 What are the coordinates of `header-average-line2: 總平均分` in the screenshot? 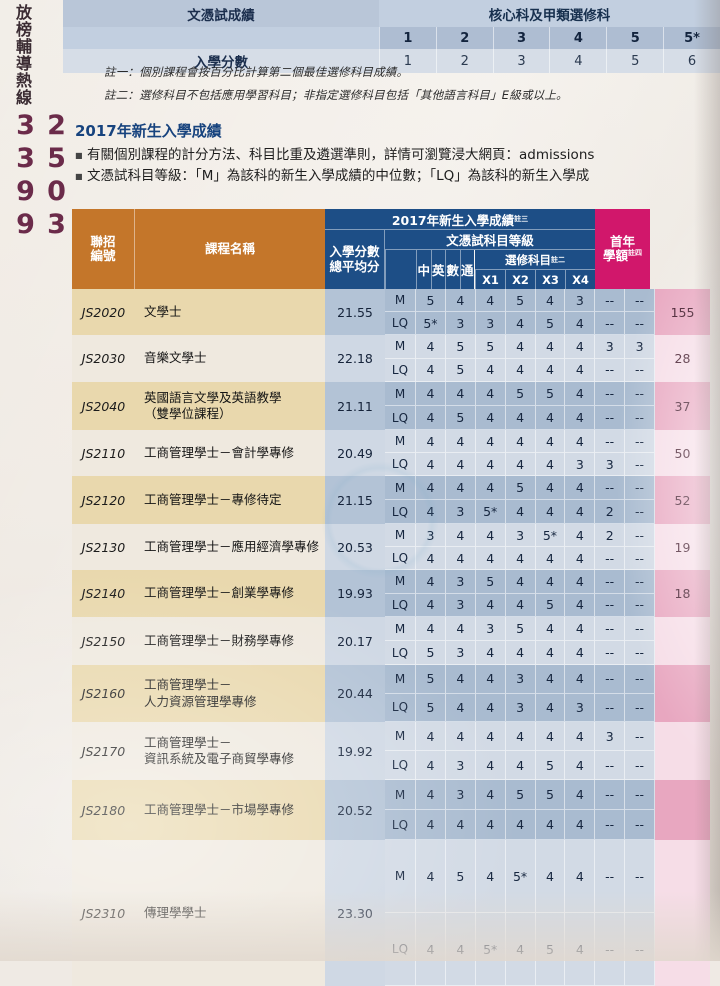 It's located at (354, 266).